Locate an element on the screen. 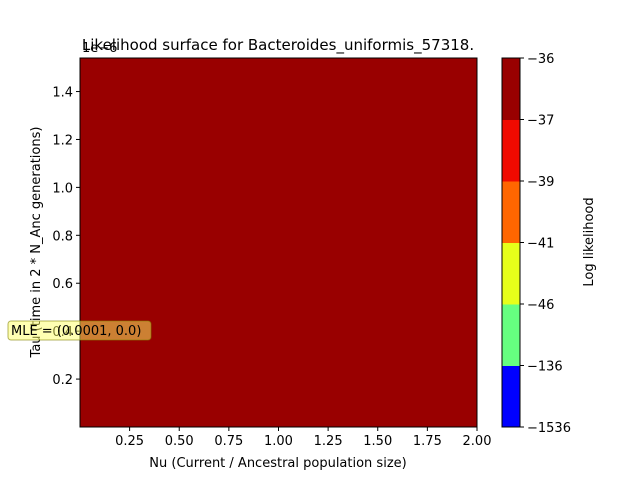 The height and width of the screenshot is (480, 640). y-tick-label: 1.2 is located at coordinates (62, 140).